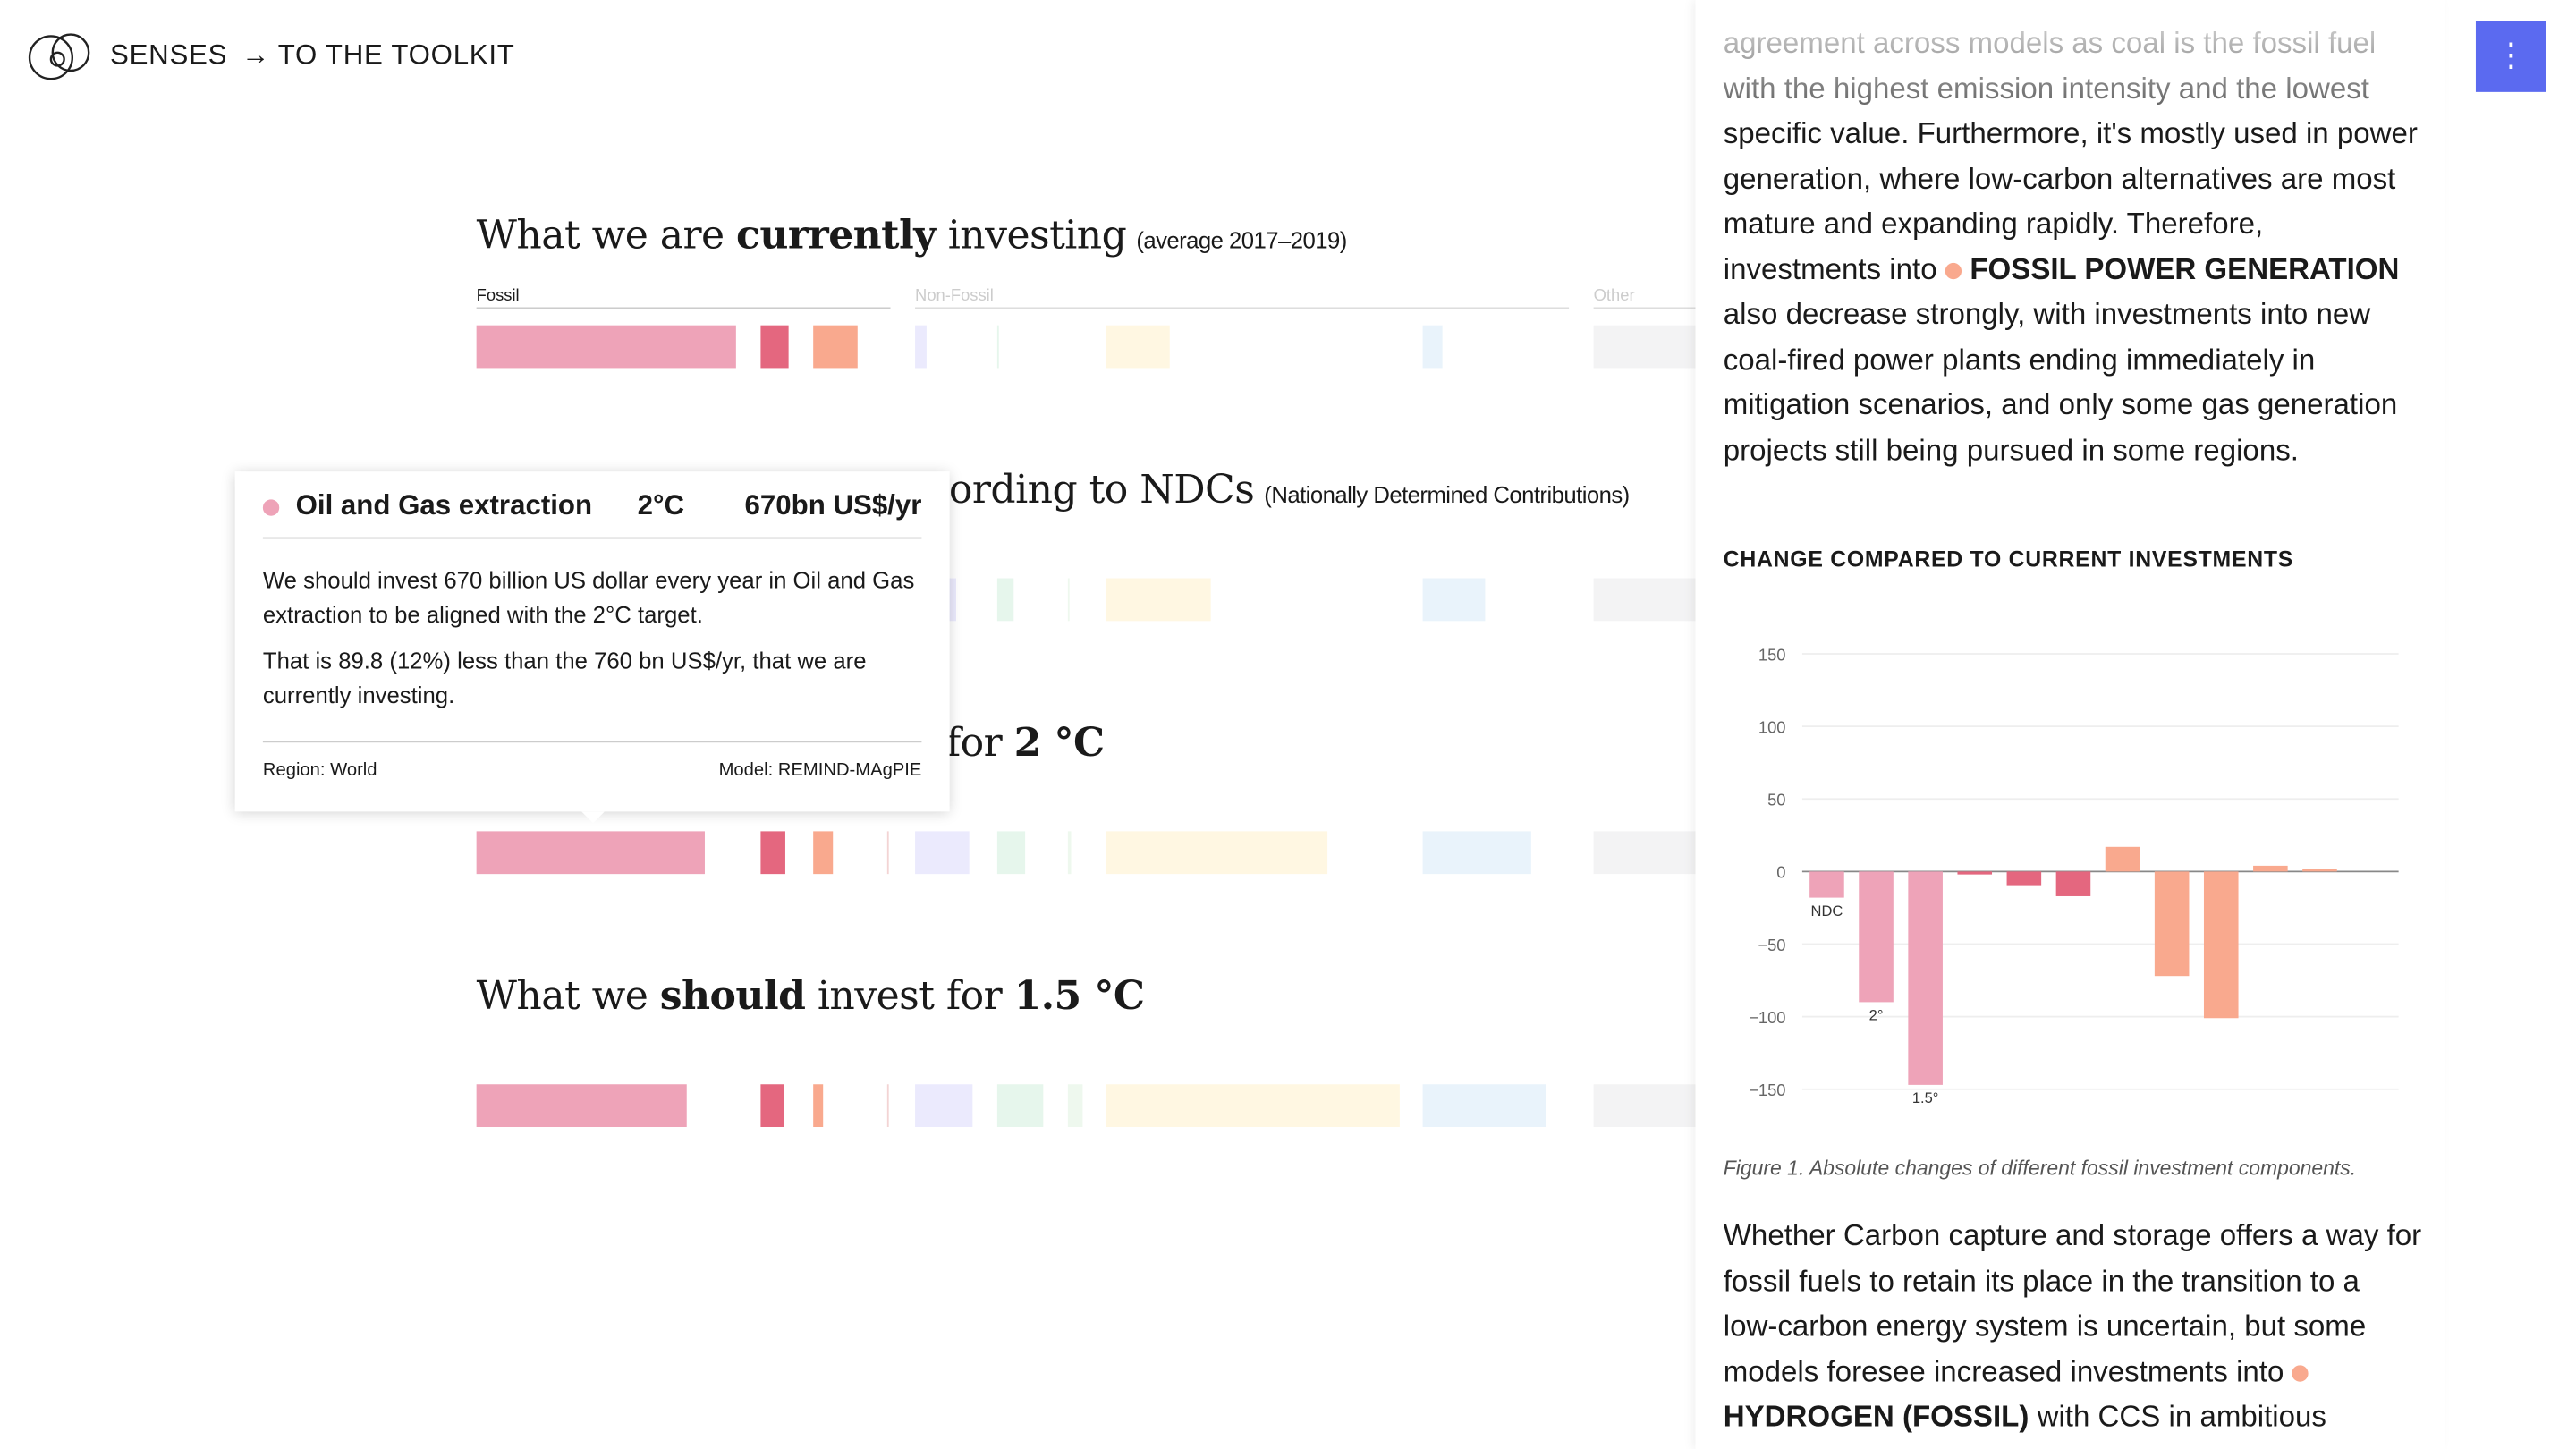 The image size is (2576, 1449). What do you see at coordinates (1876, 1015) in the screenshot?
I see `x-tick-label: 2°` at bounding box center [1876, 1015].